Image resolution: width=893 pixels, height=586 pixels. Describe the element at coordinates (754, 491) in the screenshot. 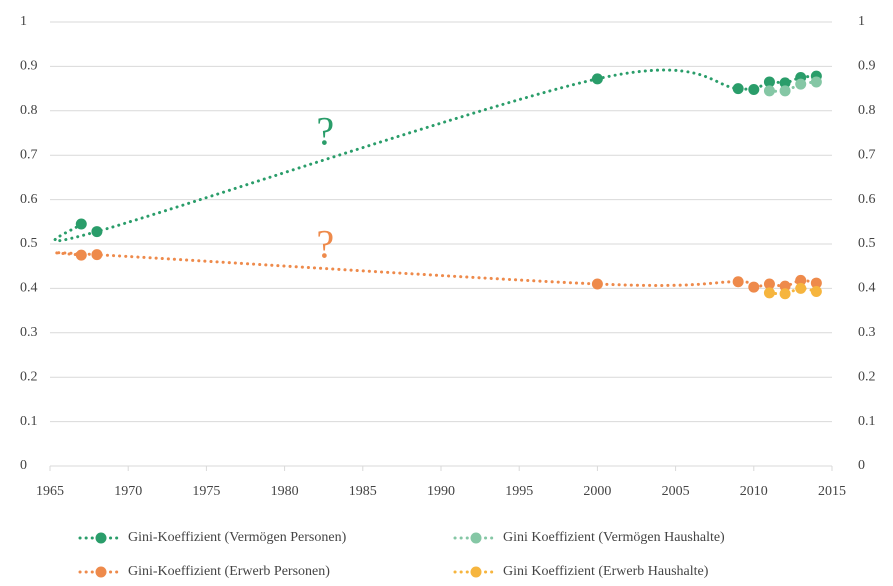

I see `x-tick-label: 2010` at that location.